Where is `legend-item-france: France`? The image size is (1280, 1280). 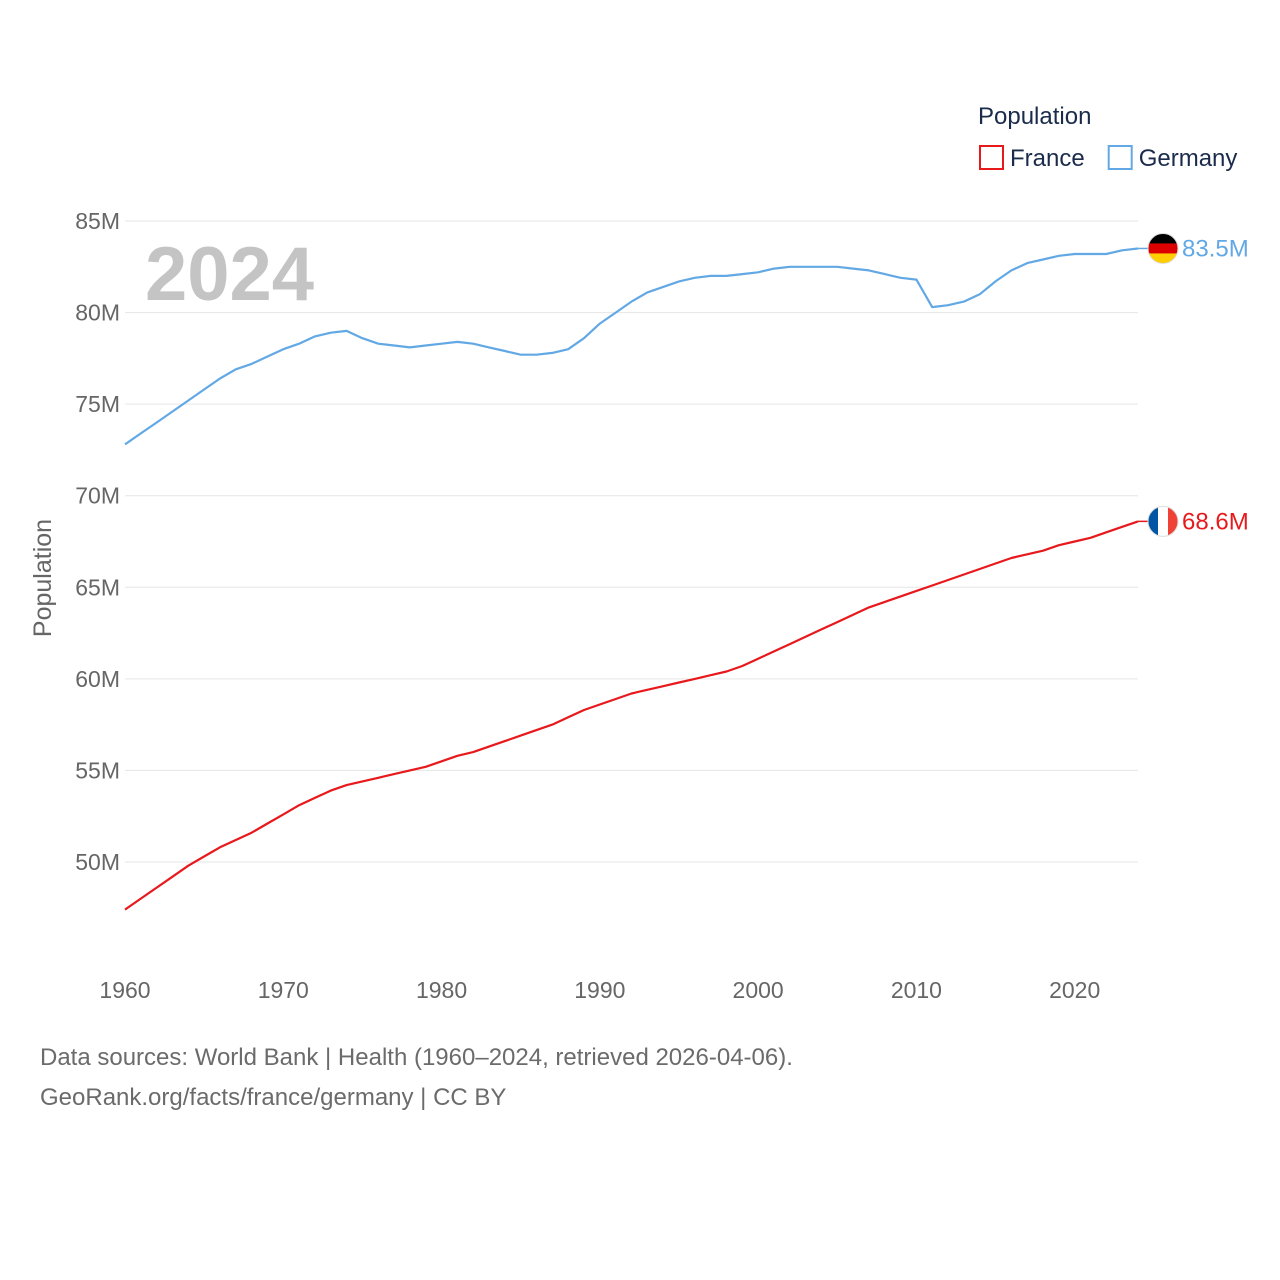
legend-item-france: France is located at coordinates (1032, 158).